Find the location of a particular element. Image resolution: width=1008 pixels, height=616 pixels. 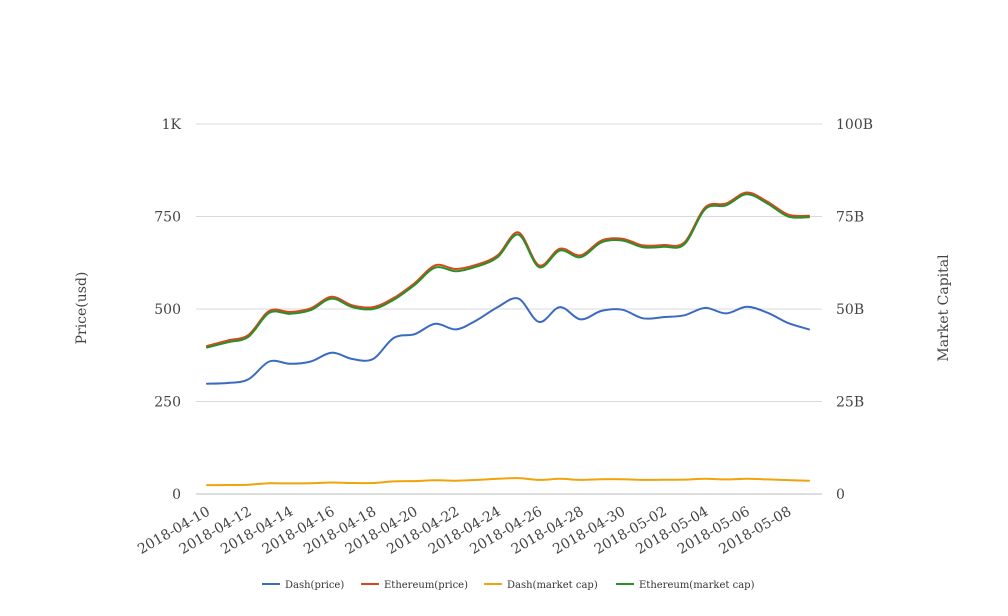

right-tick-label: 75B is located at coordinates (850, 218).